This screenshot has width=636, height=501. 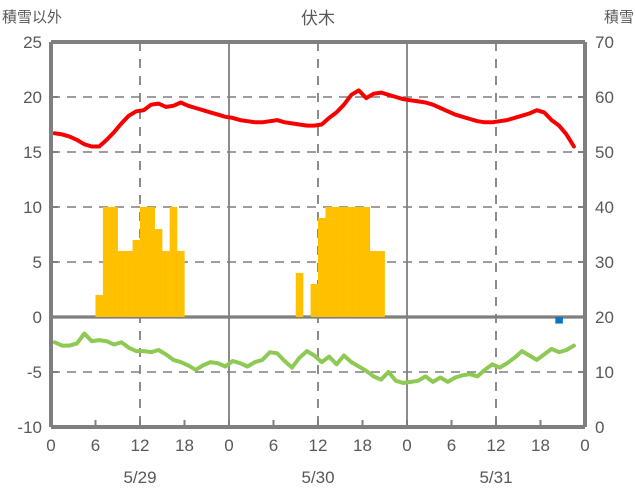 What do you see at coordinates (496, 445) in the screenshot?
I see `xtick-10: 12` at bounding box center [496, 445].